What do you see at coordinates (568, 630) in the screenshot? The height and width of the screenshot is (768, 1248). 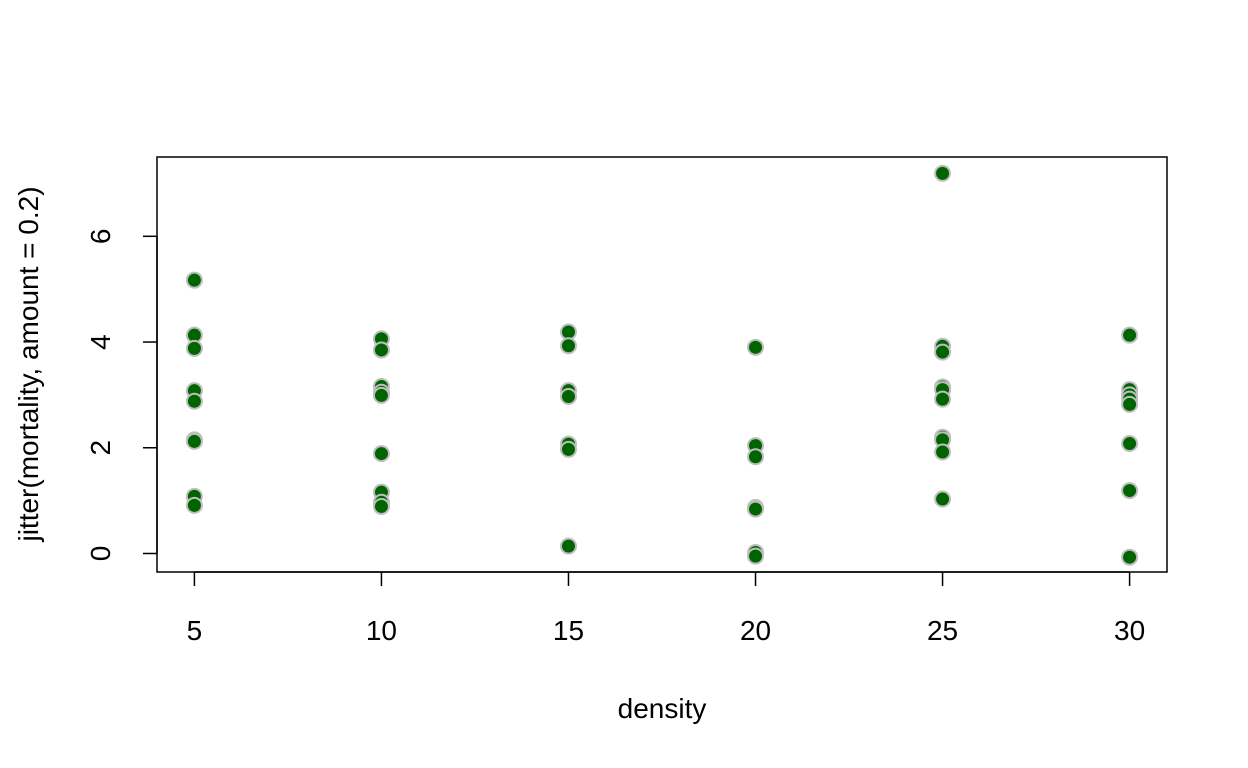 I see `x-tick-label: 15` at bounding box center [568, 630].